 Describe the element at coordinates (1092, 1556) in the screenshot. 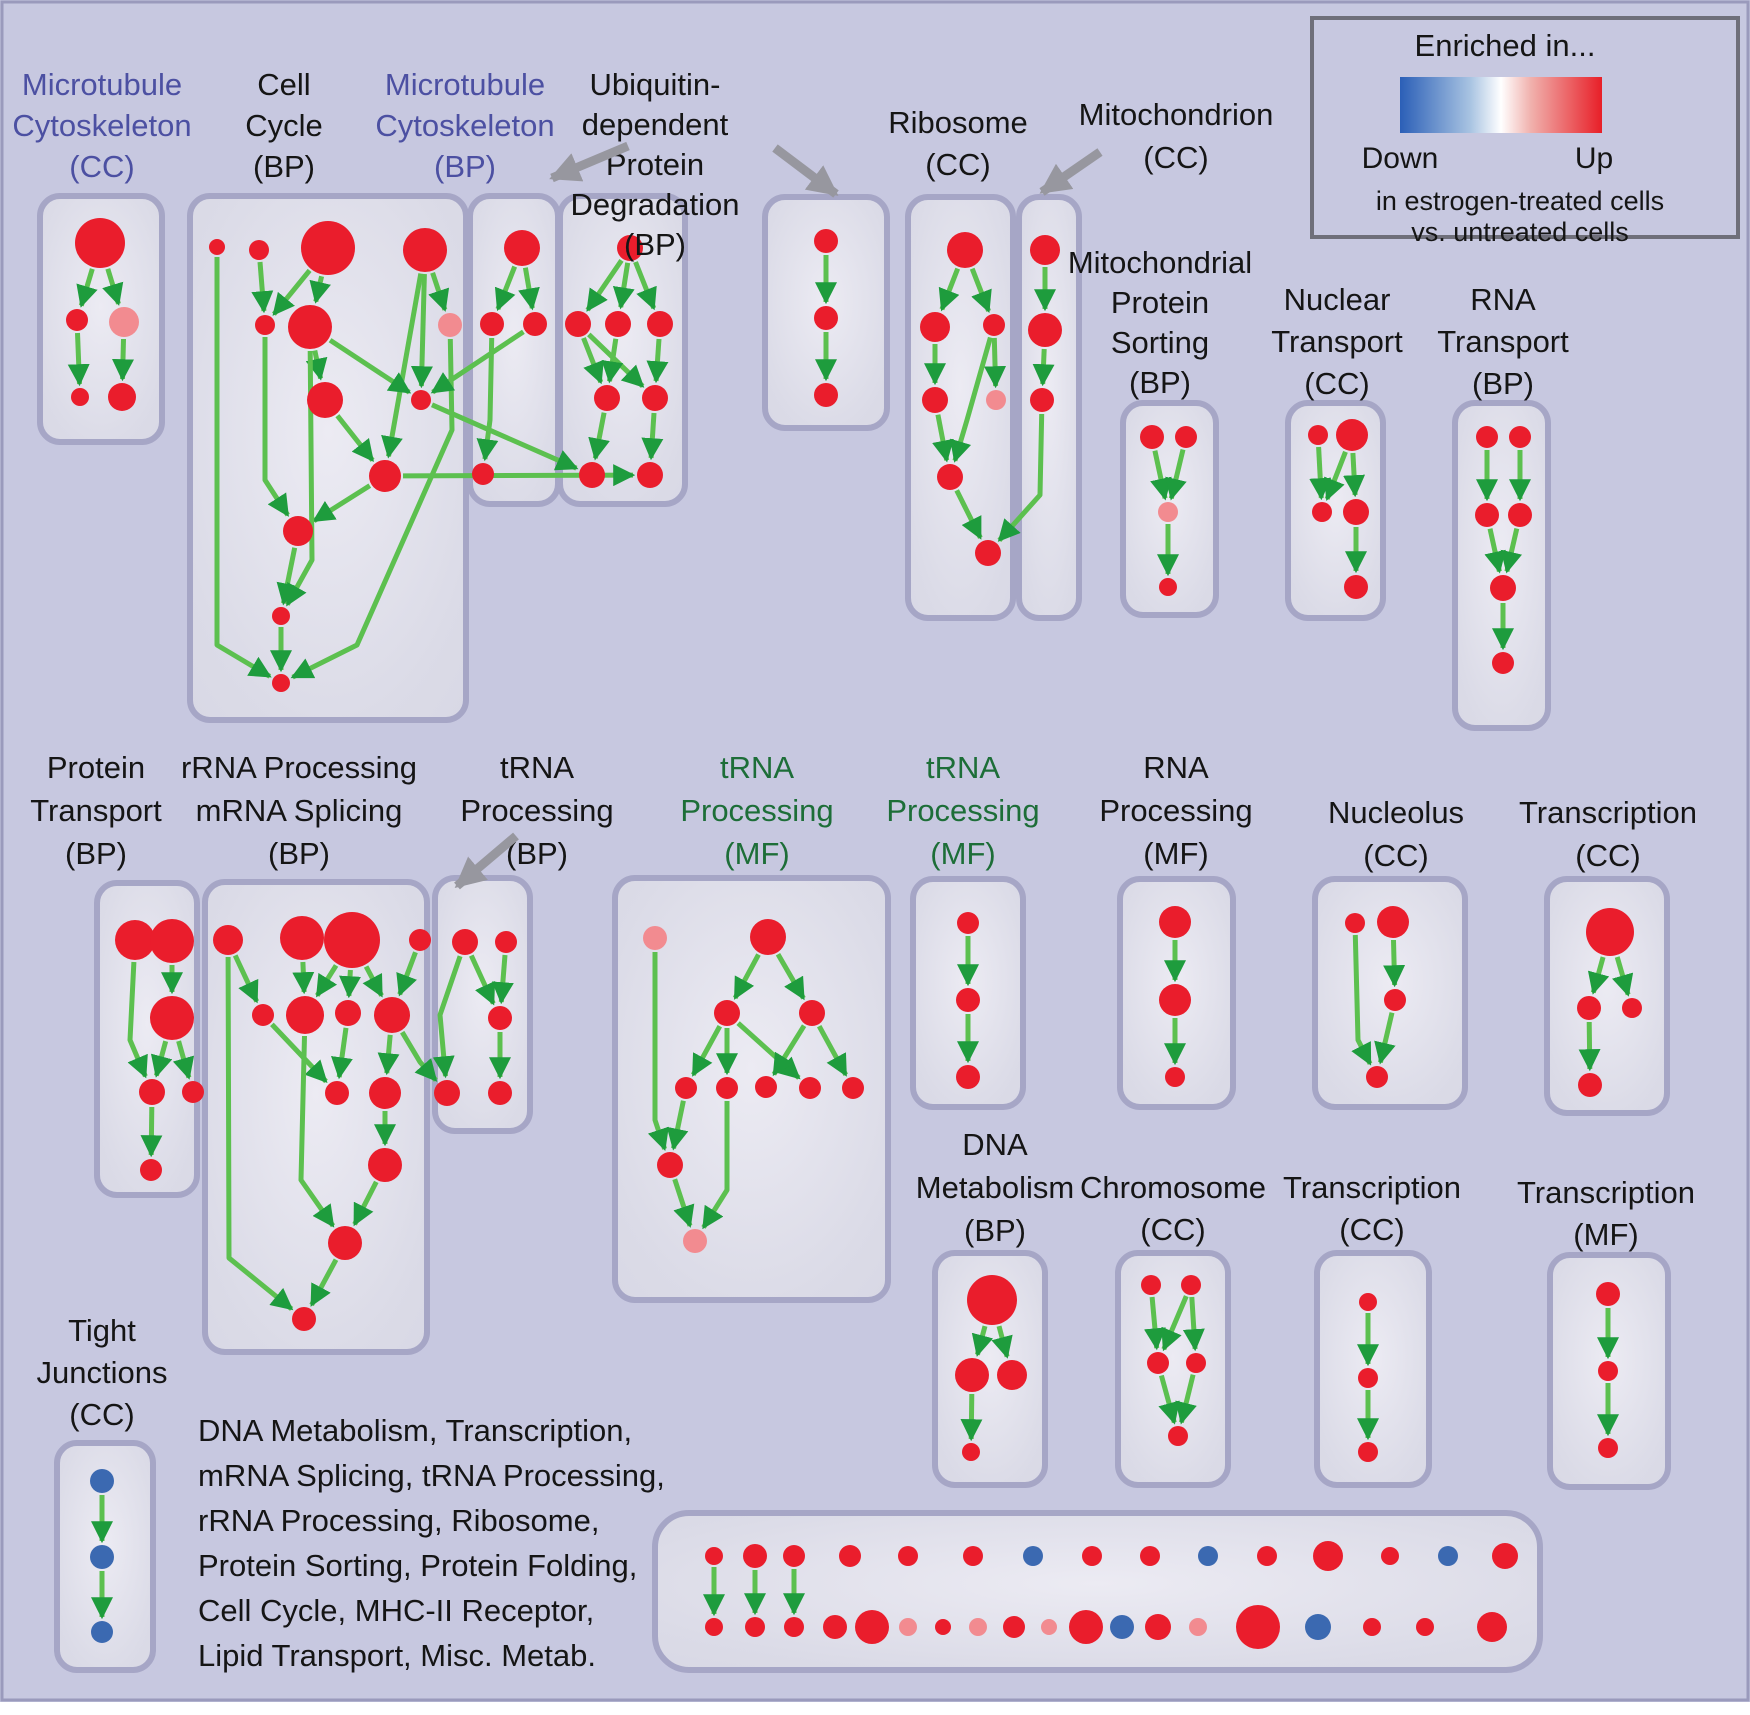

I see `go-node-misc-cluster-q8` at that location.